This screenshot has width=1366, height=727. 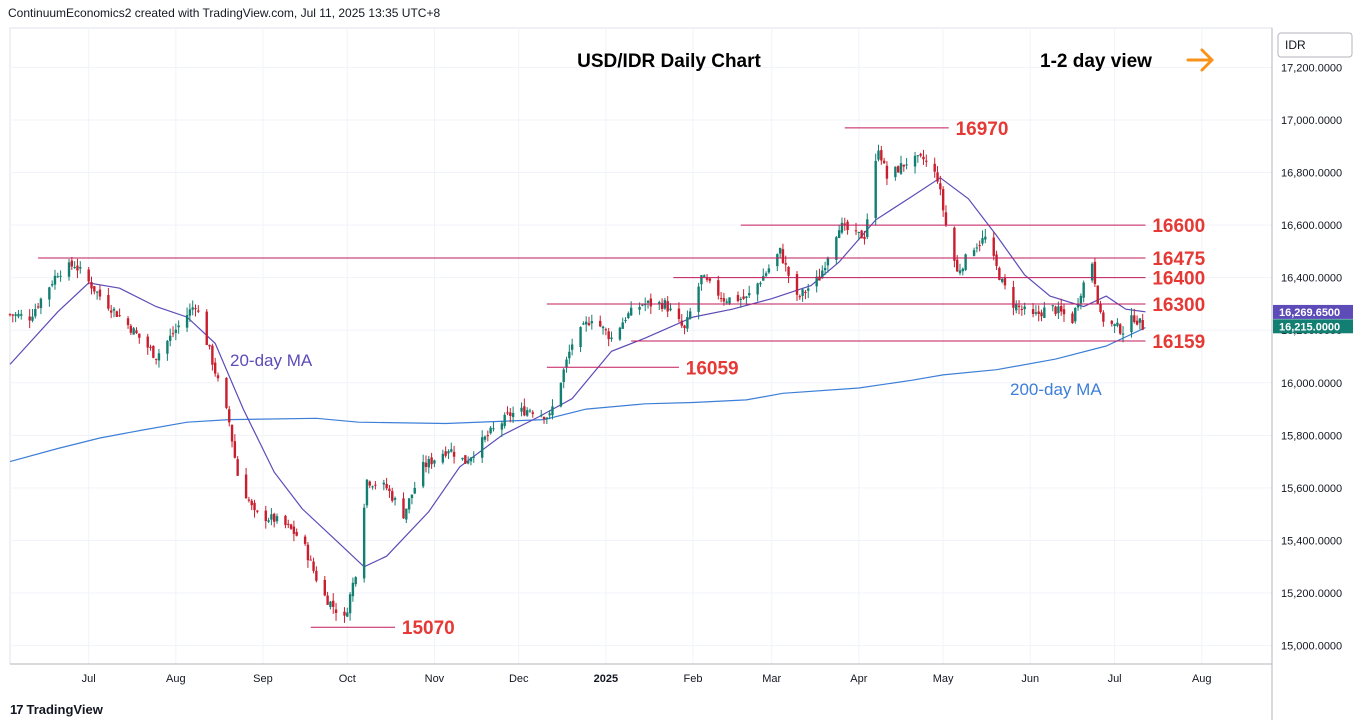 I want to click on y-tick-label: 17,000.0000, so click(x=1311, y=121).